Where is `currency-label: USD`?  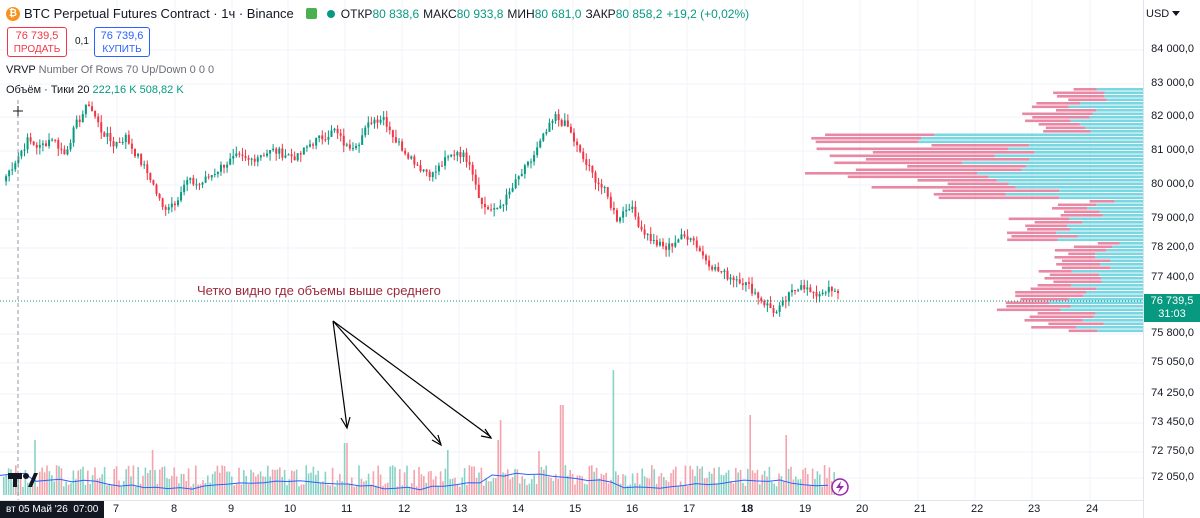 currency-label: USD is located at coordinates (1158, 14).